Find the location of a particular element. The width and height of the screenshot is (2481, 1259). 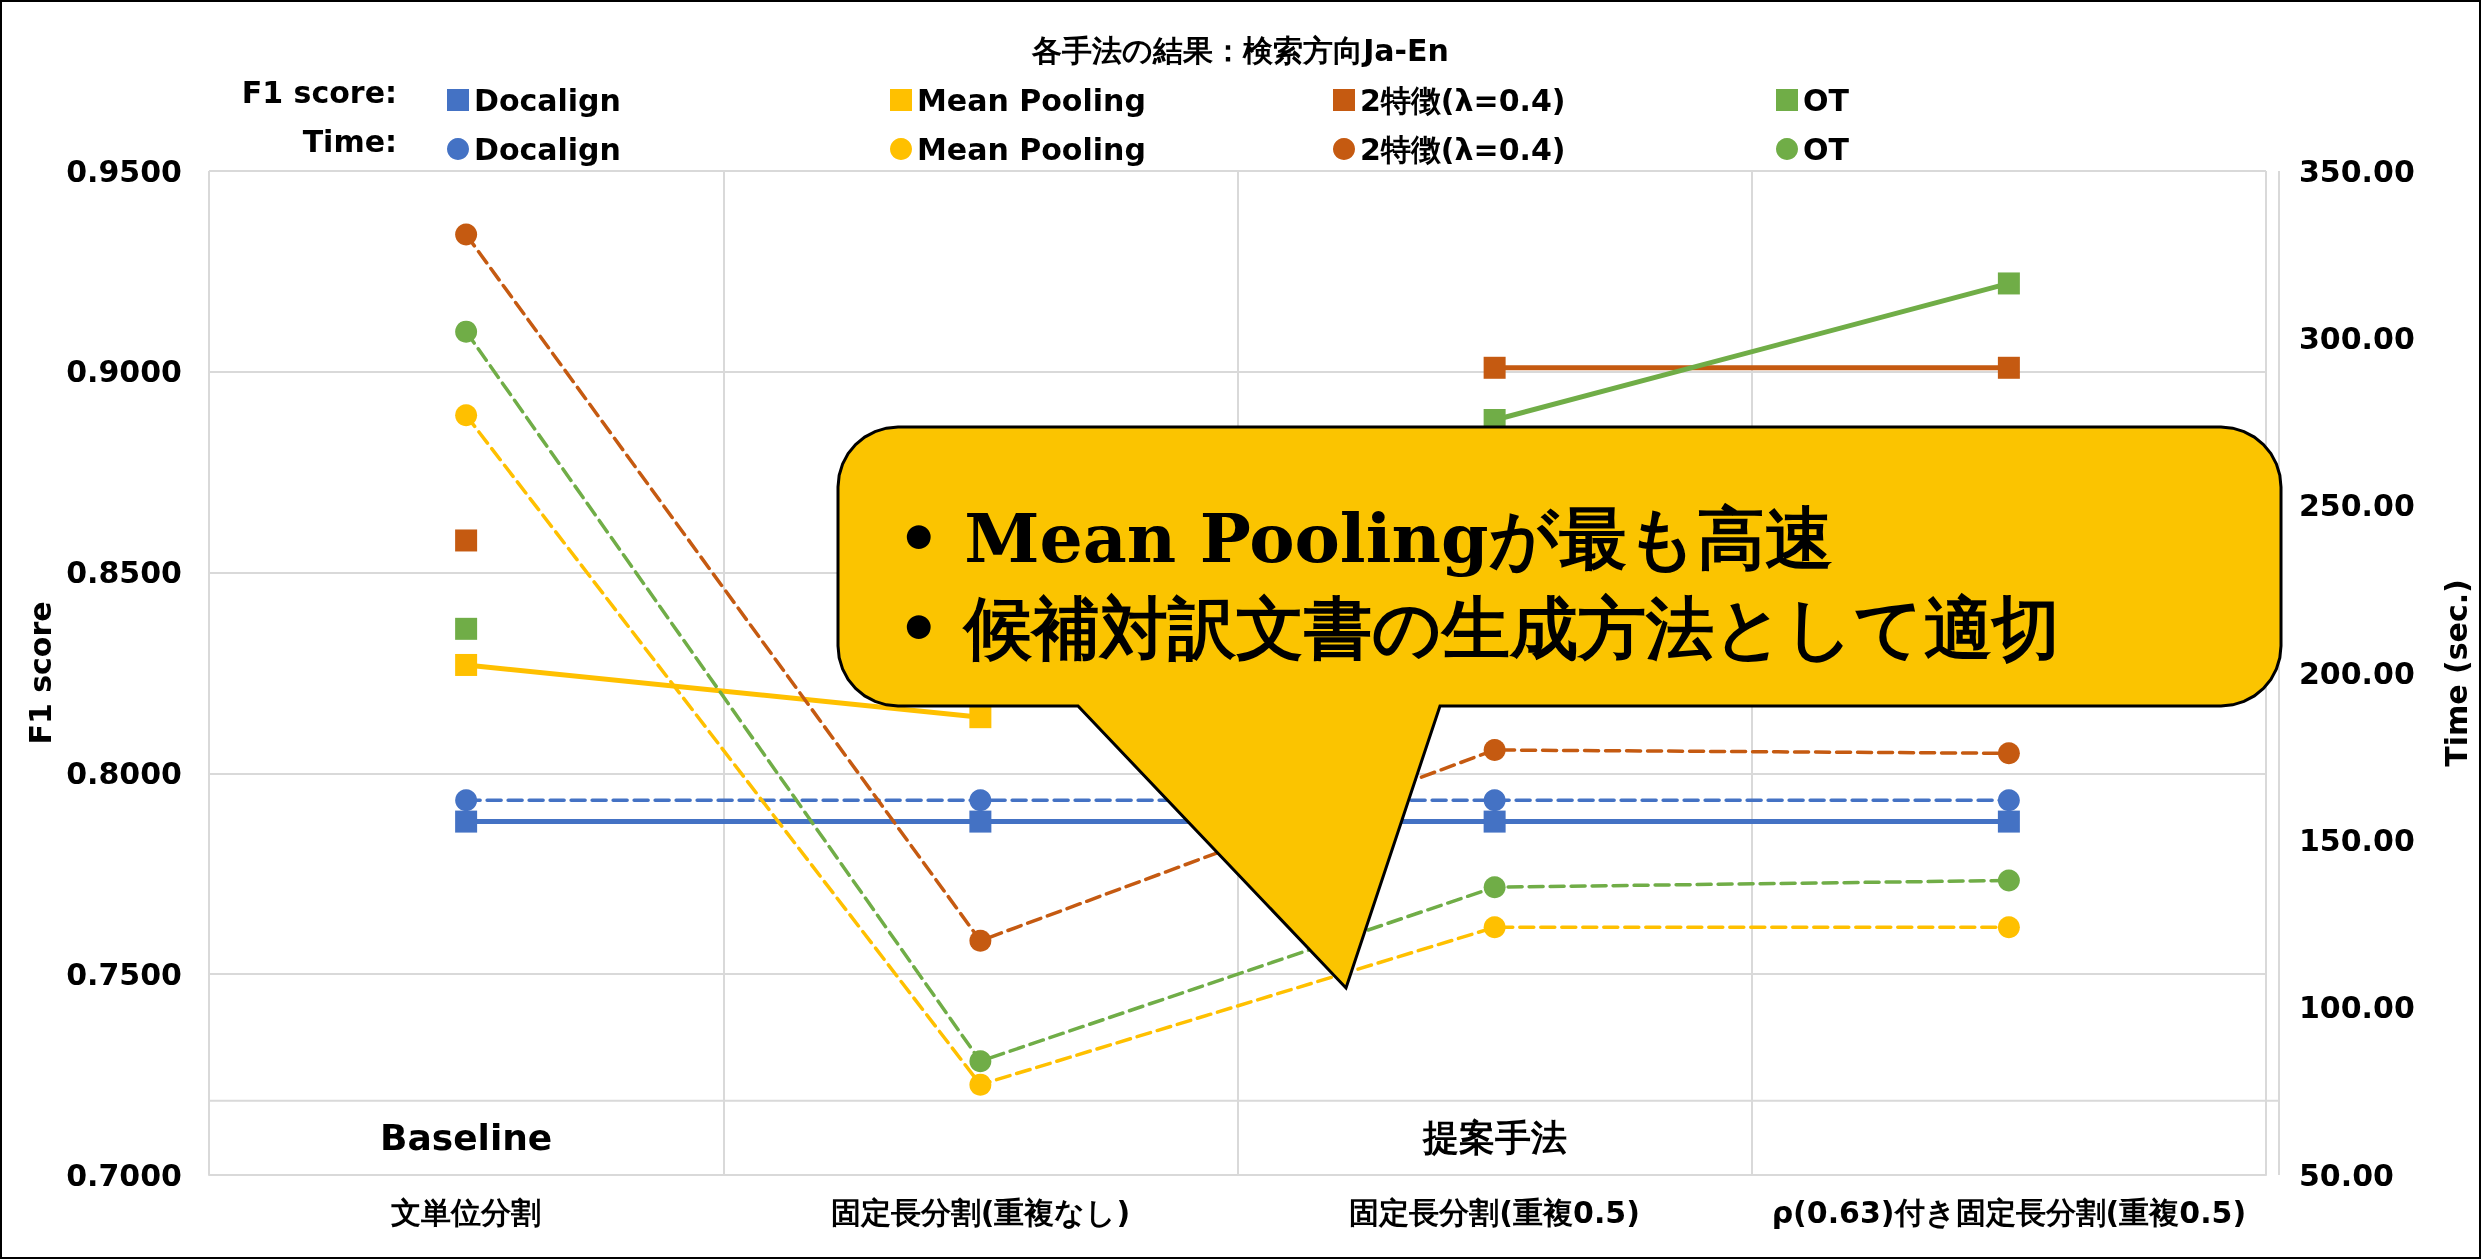

y2-tick-label: 300.00 is located at coordinates (2357, 338).